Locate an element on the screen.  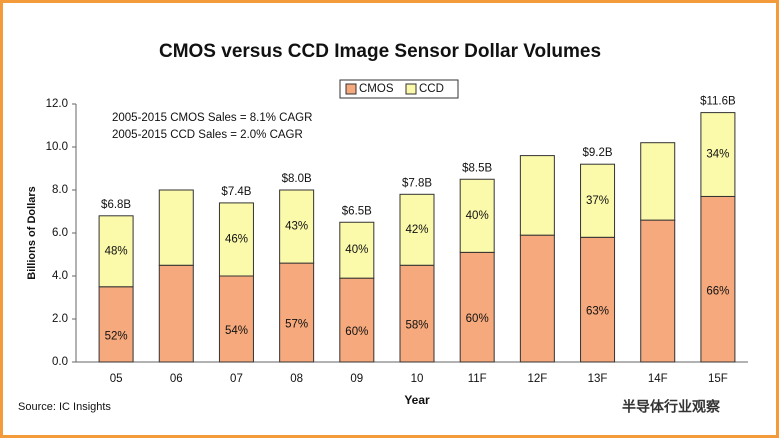
total-label: $6.5B is located at coordinates (357, 211).